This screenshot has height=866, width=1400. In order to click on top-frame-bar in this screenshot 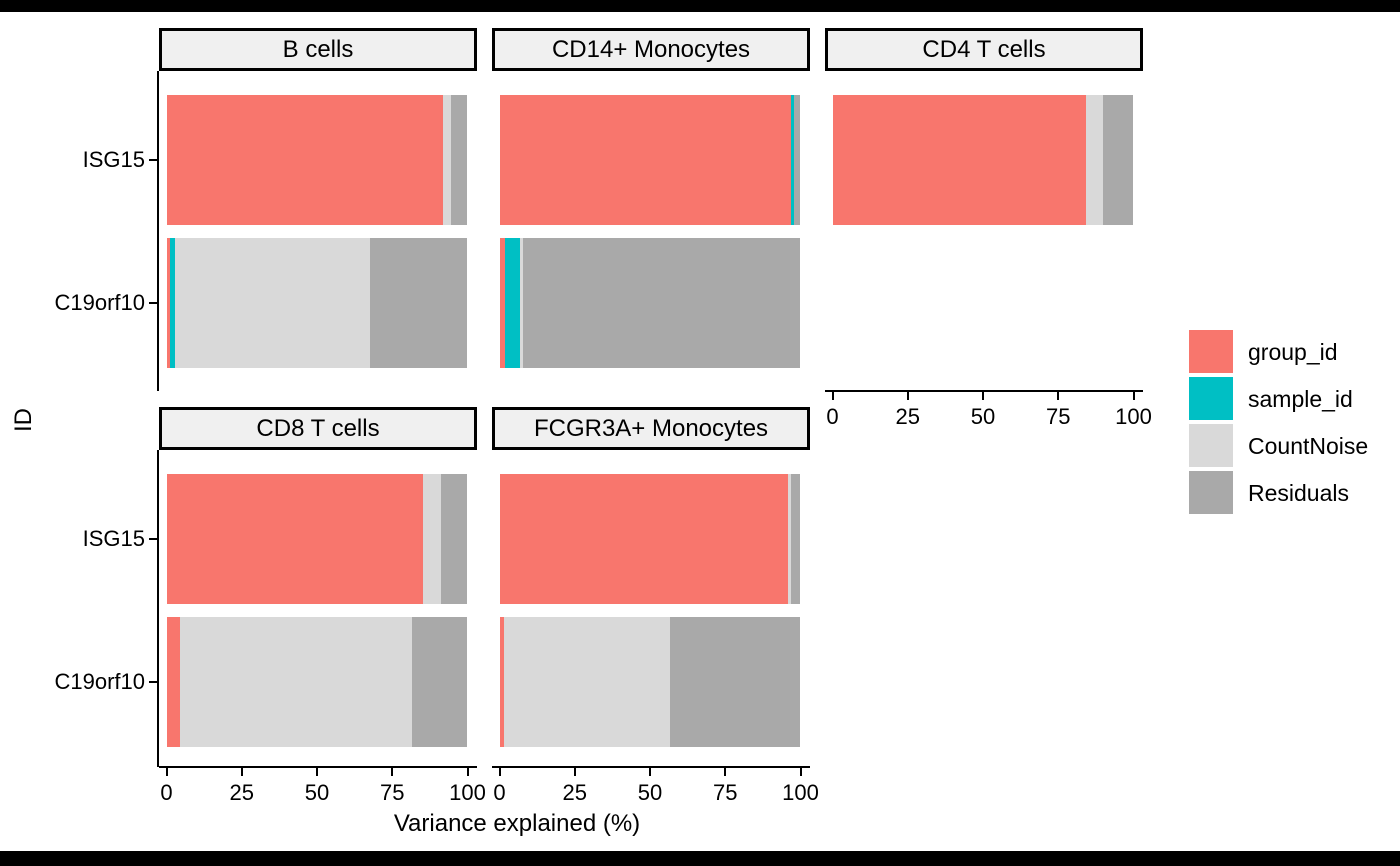, I will do `click(700, 6)`.